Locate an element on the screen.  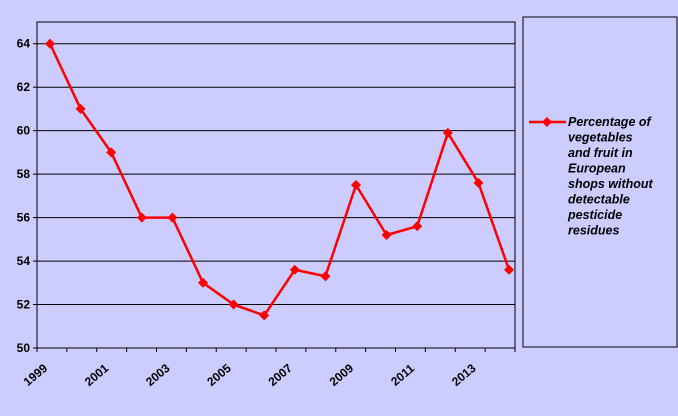
legend-label-line: pesticide is located at coordinates (594, 215).